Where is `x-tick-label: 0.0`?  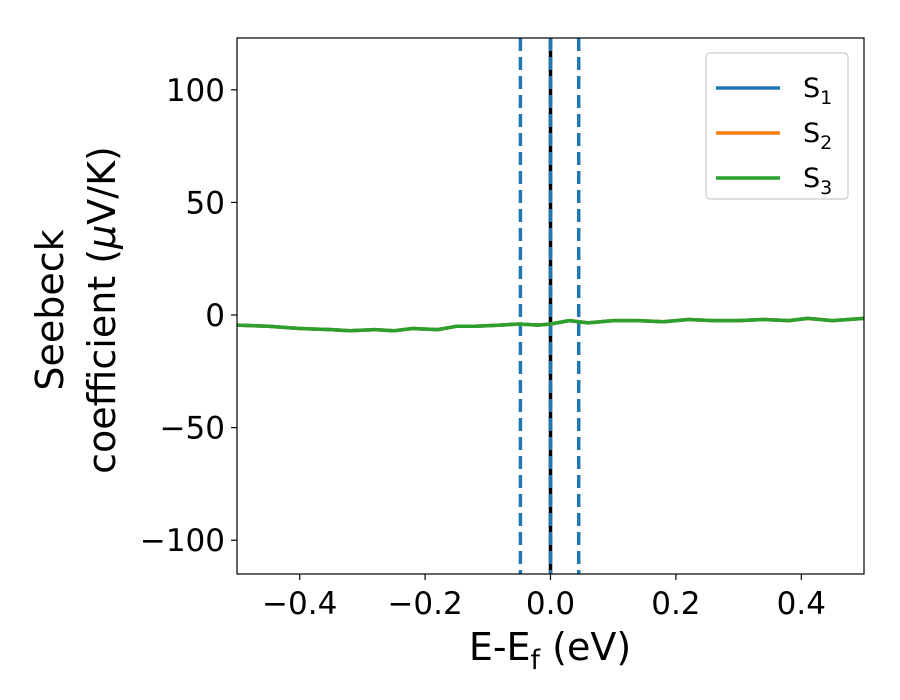 x-tick-label: 0.0 is located at coordinates (550, 604).